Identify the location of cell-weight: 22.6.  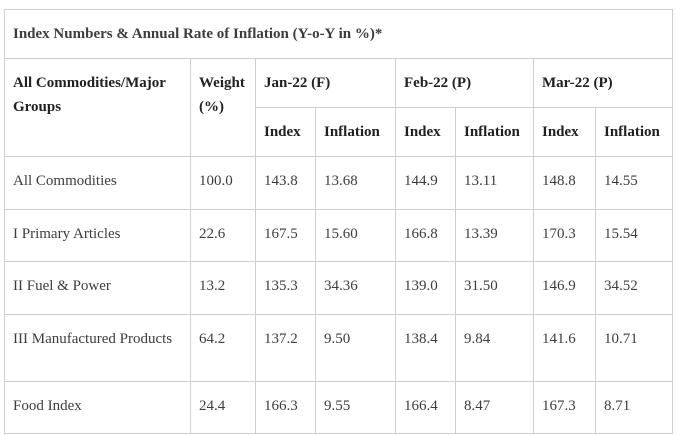
(223, 235).